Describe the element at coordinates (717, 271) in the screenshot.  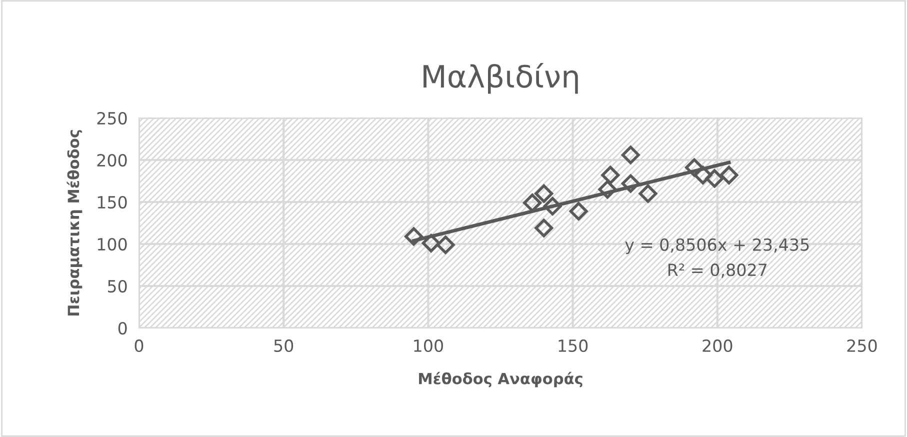
I see `annotation: R² = 0,8027` at that location.